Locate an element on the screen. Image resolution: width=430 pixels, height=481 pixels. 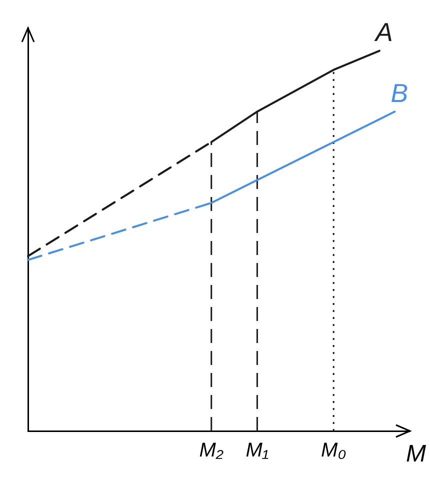
x-tick-label: M₀ is located at coordinates (333, 451).